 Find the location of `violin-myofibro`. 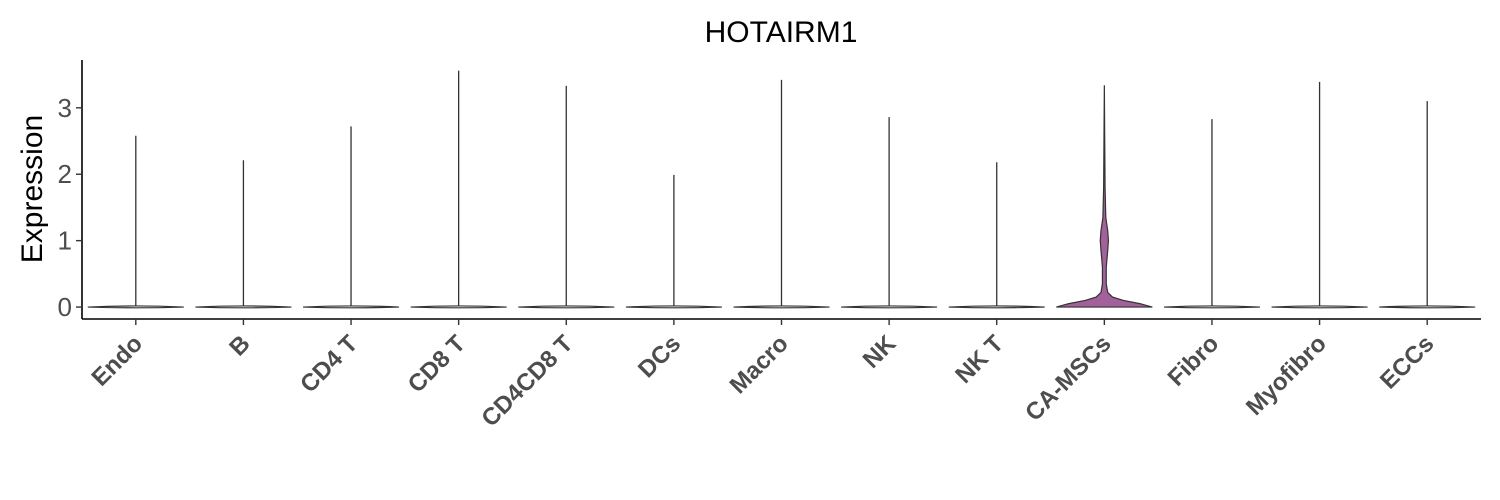

violin-myofibro is located at coordinates (1319, 307).